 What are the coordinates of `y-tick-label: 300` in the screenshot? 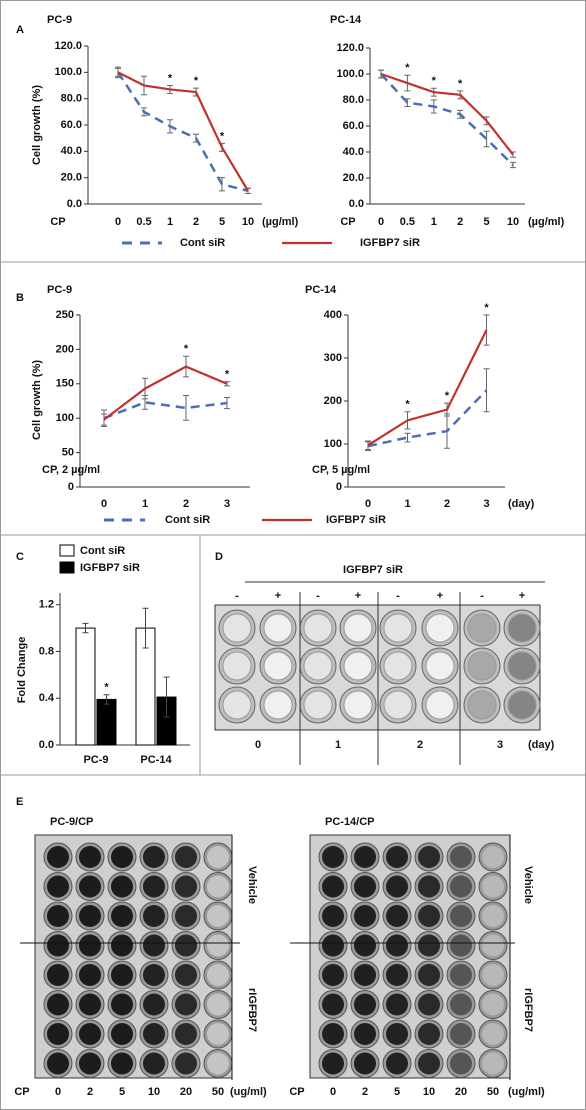 It's located at (333, 358).